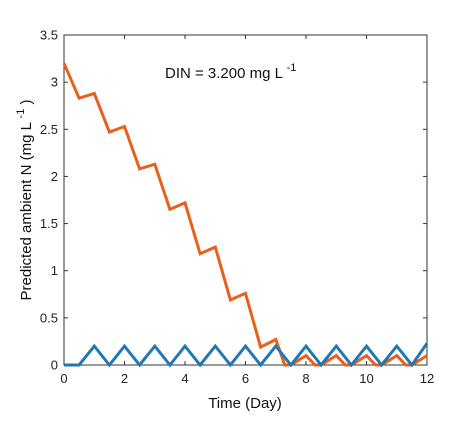 The image size is (462, 425). What do you see at coordinates (49, 223) in the screenshot?
I see `y-tick-label: 1.5` at bounding box center [49, 223].